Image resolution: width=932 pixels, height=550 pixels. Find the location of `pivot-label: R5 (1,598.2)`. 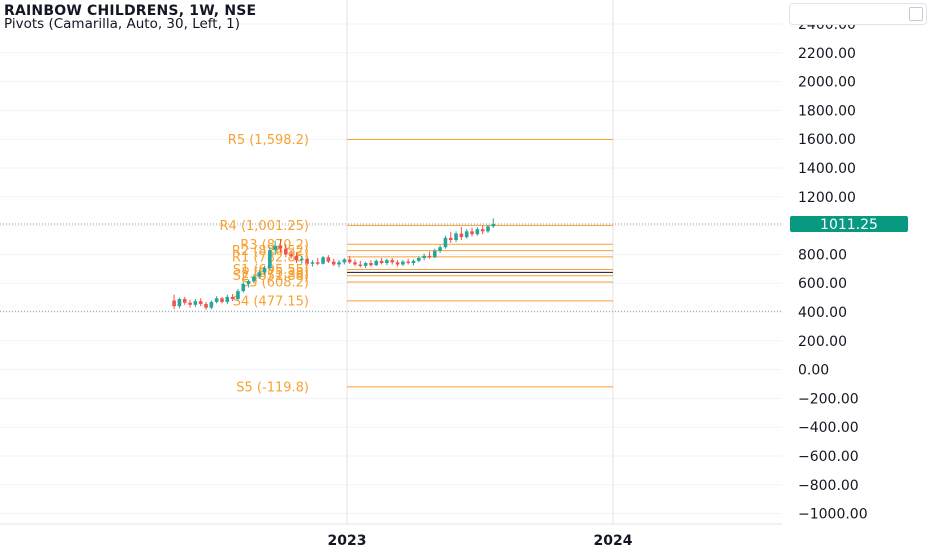

pivot-label: R5 (1,598.2) is located at coordinates (268, 140).